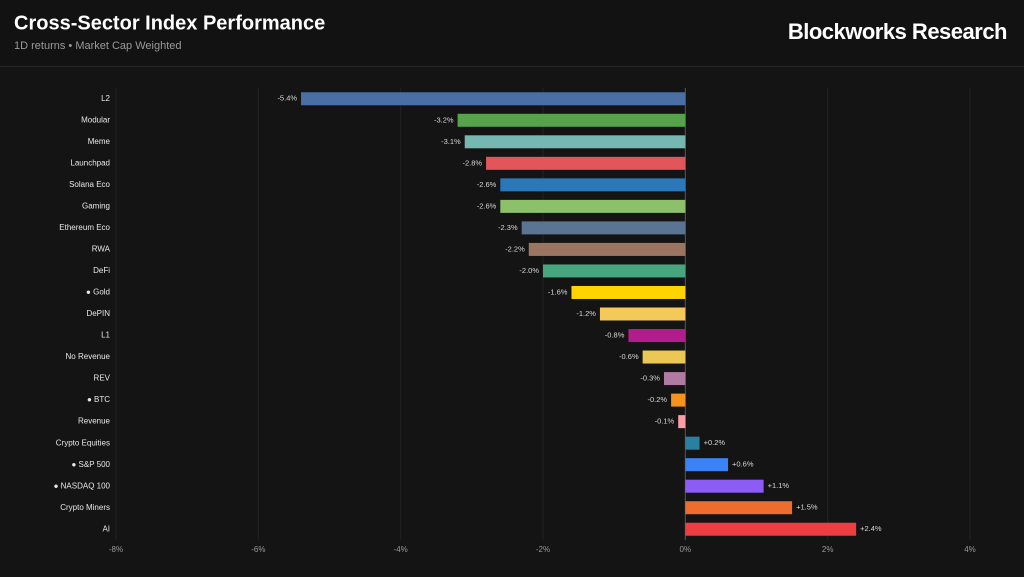 The width and height of the screenshot is (1024, 577). What do you see at coordinates (98, 313) in the screenshot?
I see `category-label: DePIN` at bounding box center [98, 313].